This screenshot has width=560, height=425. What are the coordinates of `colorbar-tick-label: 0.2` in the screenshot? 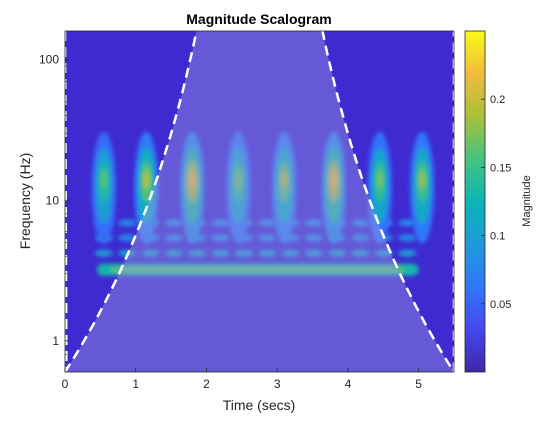 It's located at (497, 100).